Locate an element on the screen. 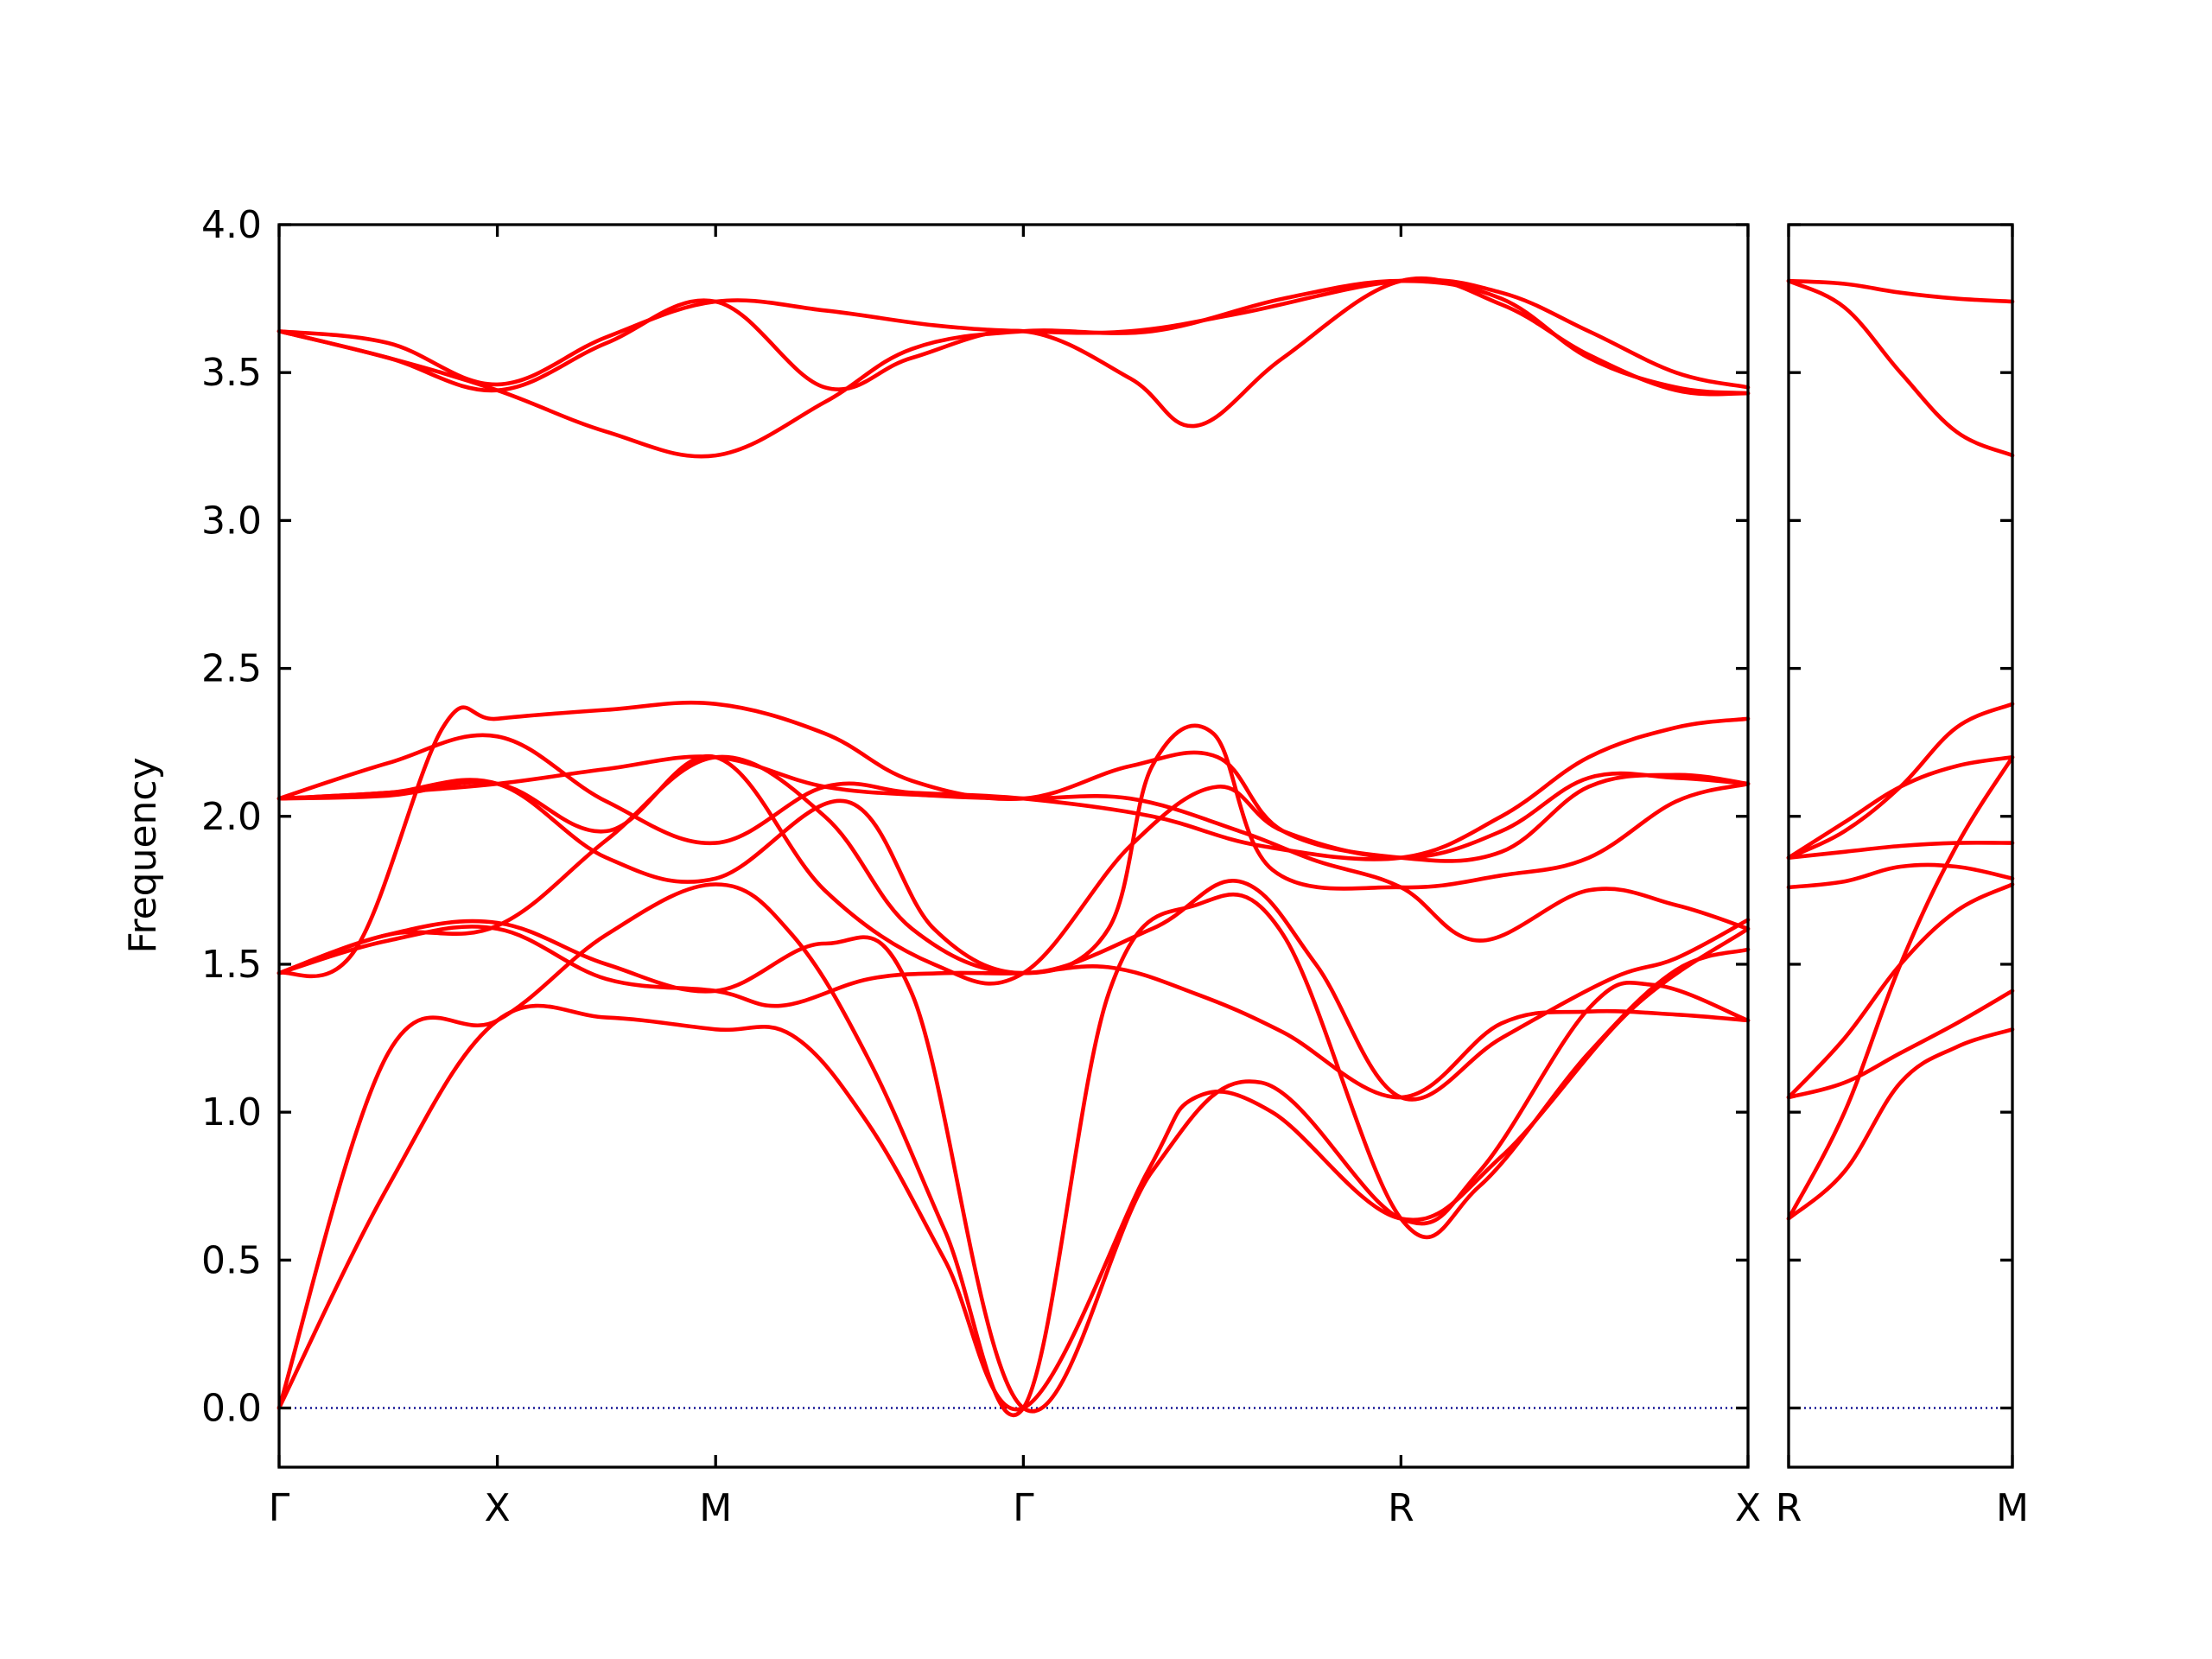 The height and width of the screenshot is (1659, 2212). y-tick-label: 4.0 is located at coordinates (232, 225).